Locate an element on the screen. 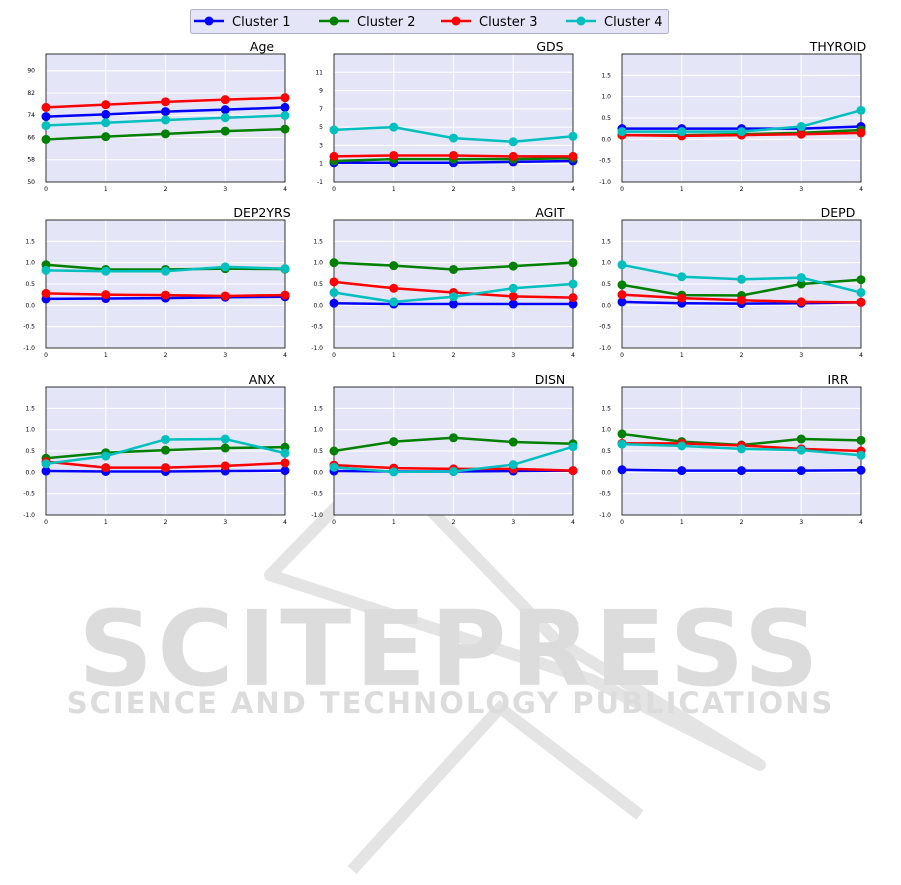  y-tick-label: 9 is located at coordinates (321, 91).